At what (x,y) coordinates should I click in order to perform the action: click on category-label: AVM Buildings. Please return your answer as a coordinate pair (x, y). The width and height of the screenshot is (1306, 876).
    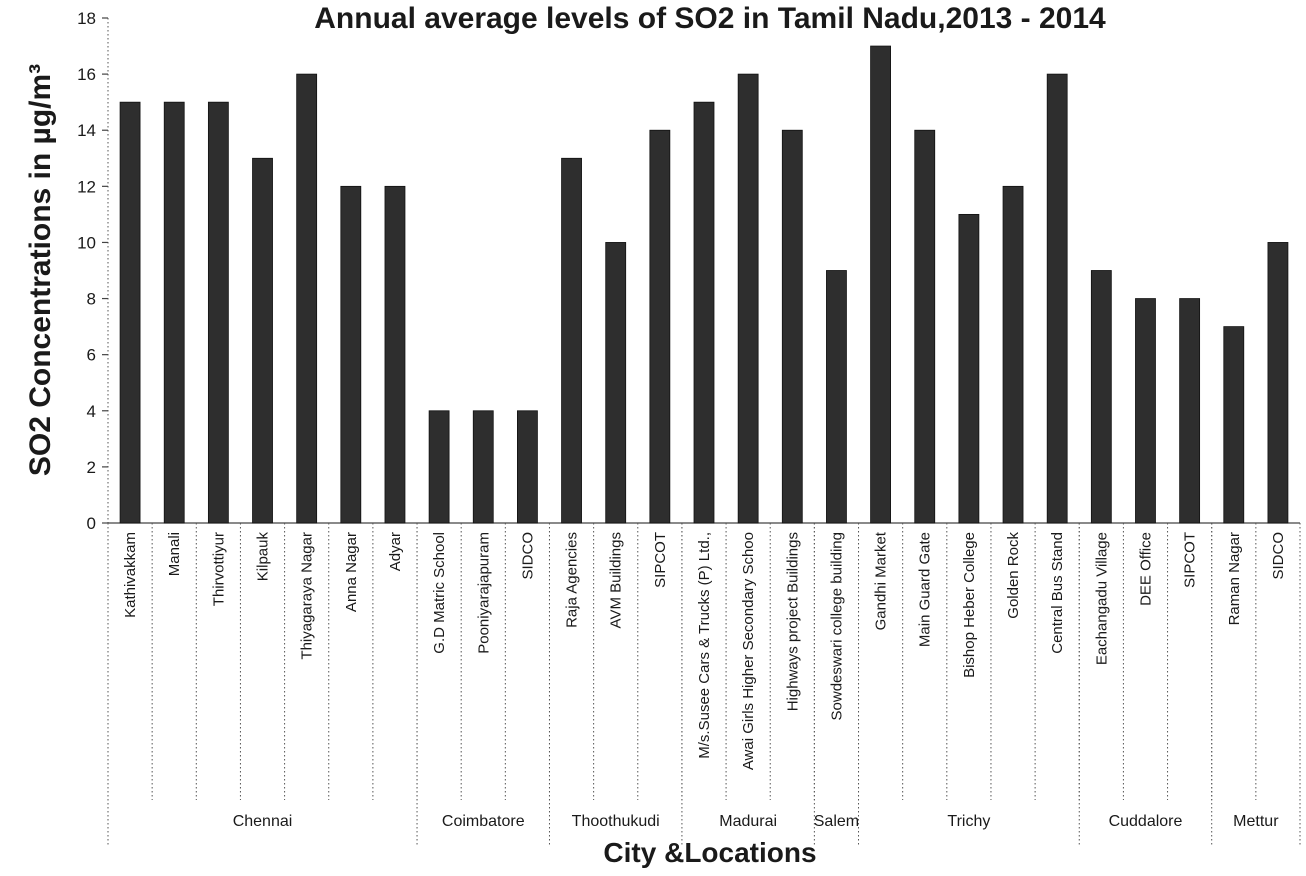
    Looking at the image, I should click on (616, 580).